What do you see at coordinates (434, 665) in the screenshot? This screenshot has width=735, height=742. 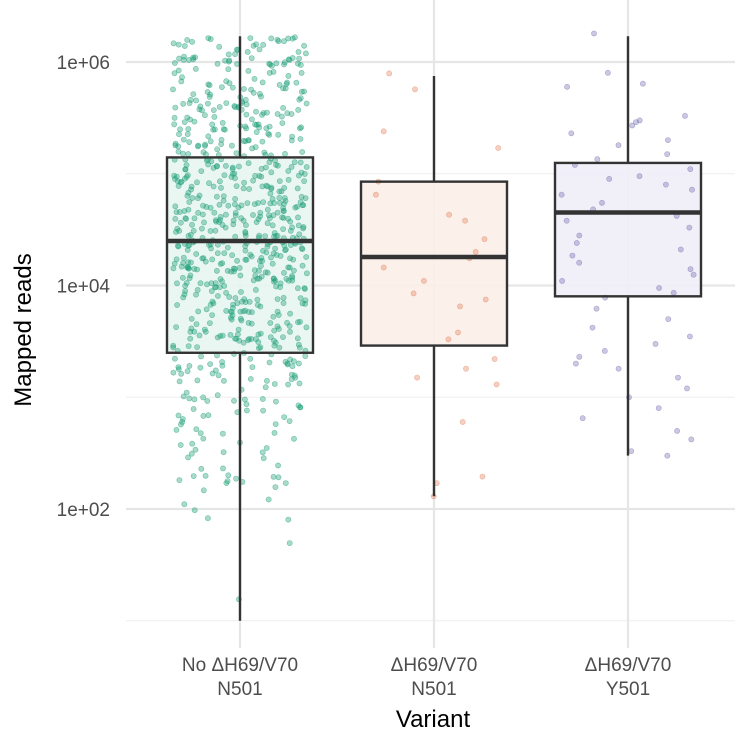 I see `x-tick-label-line1: ΔH69/V70` at bounding box center [434, 665].